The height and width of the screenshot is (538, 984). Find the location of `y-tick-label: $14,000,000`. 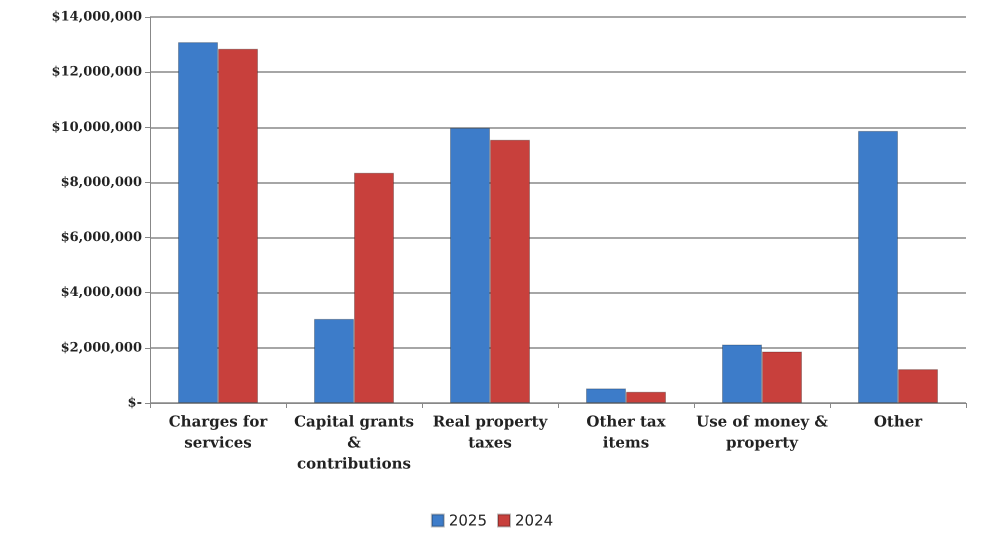

y-tick-label: $14,000,000 is located at coordinates (97, 17).